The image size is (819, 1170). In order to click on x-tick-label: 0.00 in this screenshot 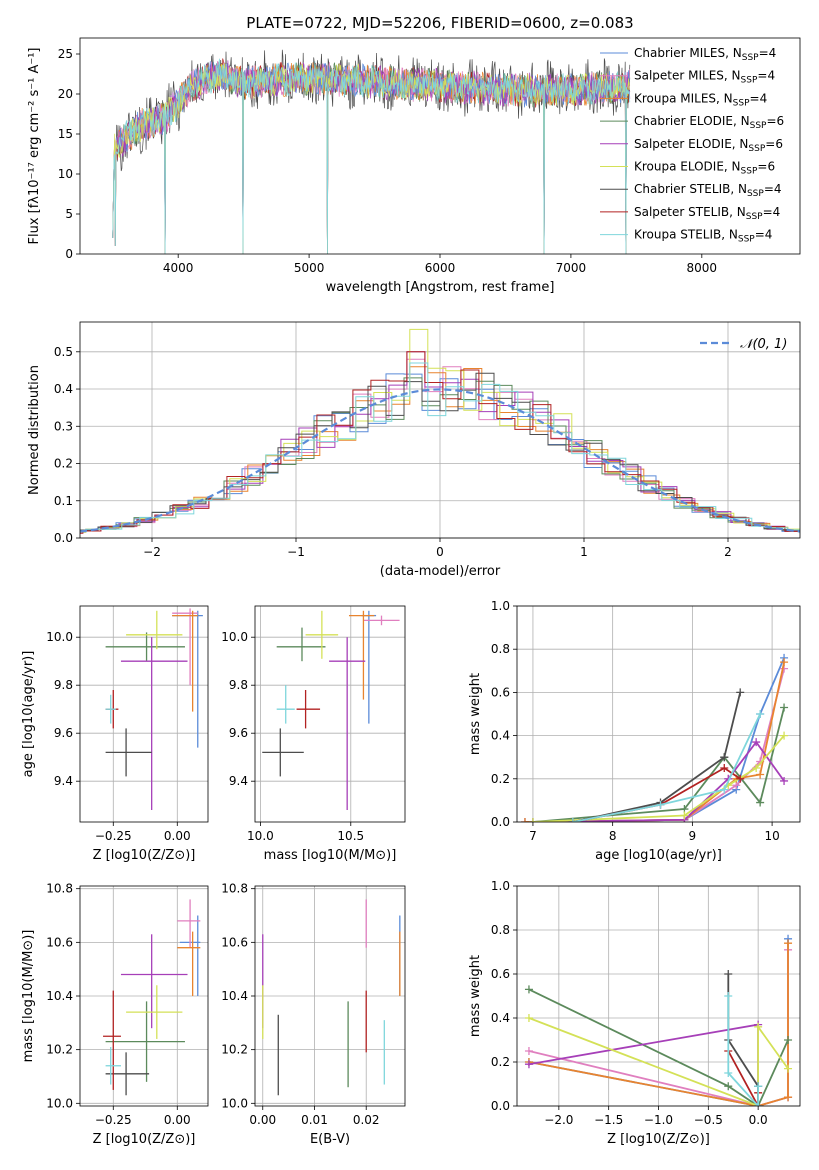, I will do `click(262, 1120)`.